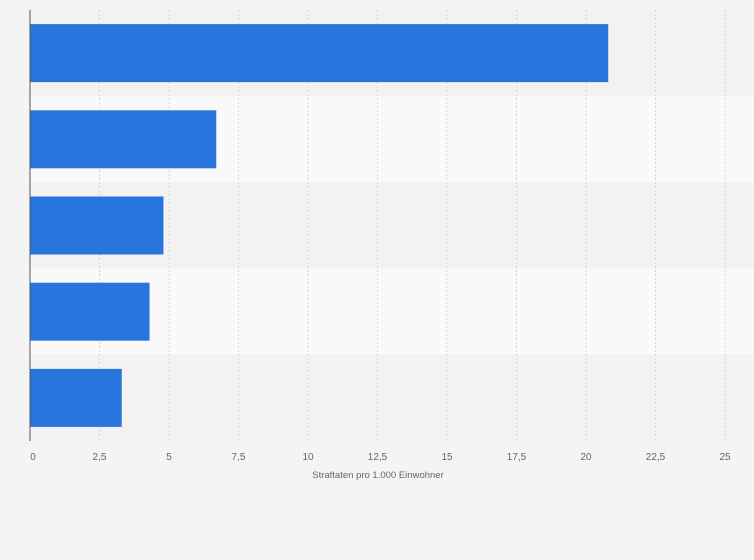 This screenshot has width=754, height=560. I want to click on x-tick-label: 17,5, so click(517, 457).